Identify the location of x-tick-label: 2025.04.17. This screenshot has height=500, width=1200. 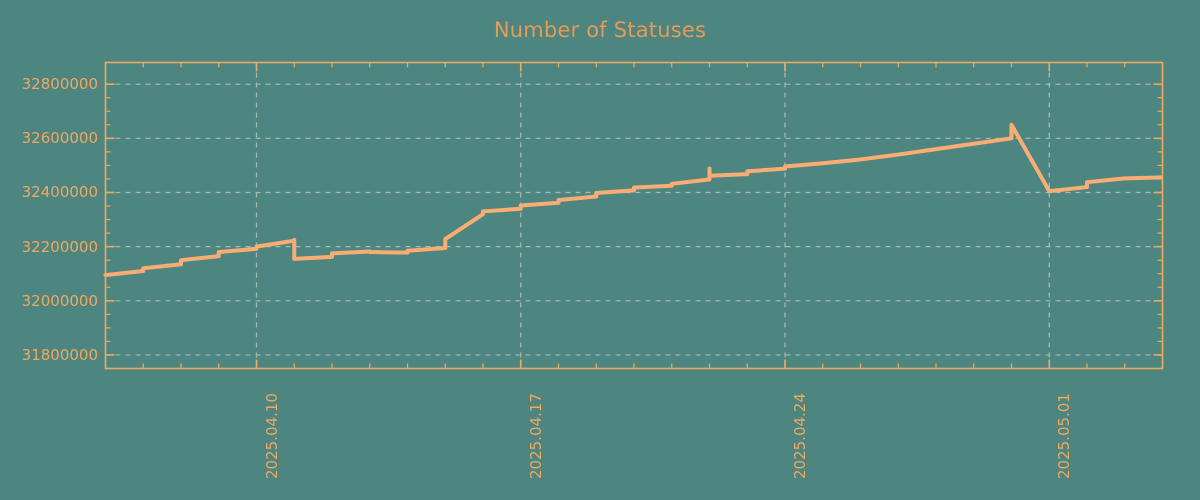
(535, 435).